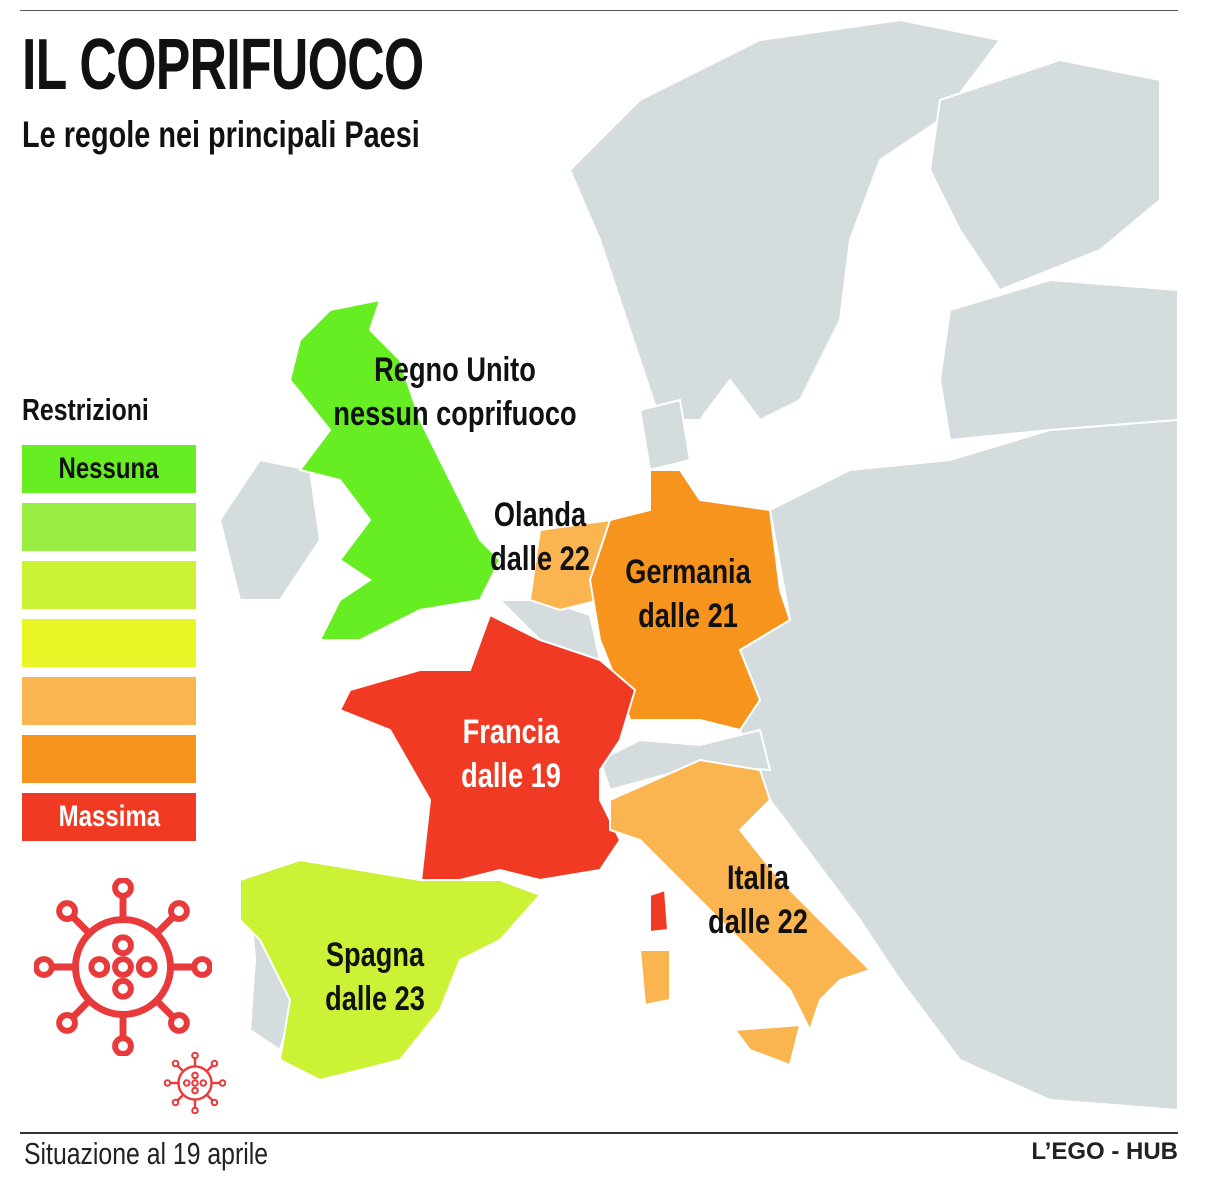 This screenshot has width=1218, height=1202. I want to click on finland, so click(1044, 175).